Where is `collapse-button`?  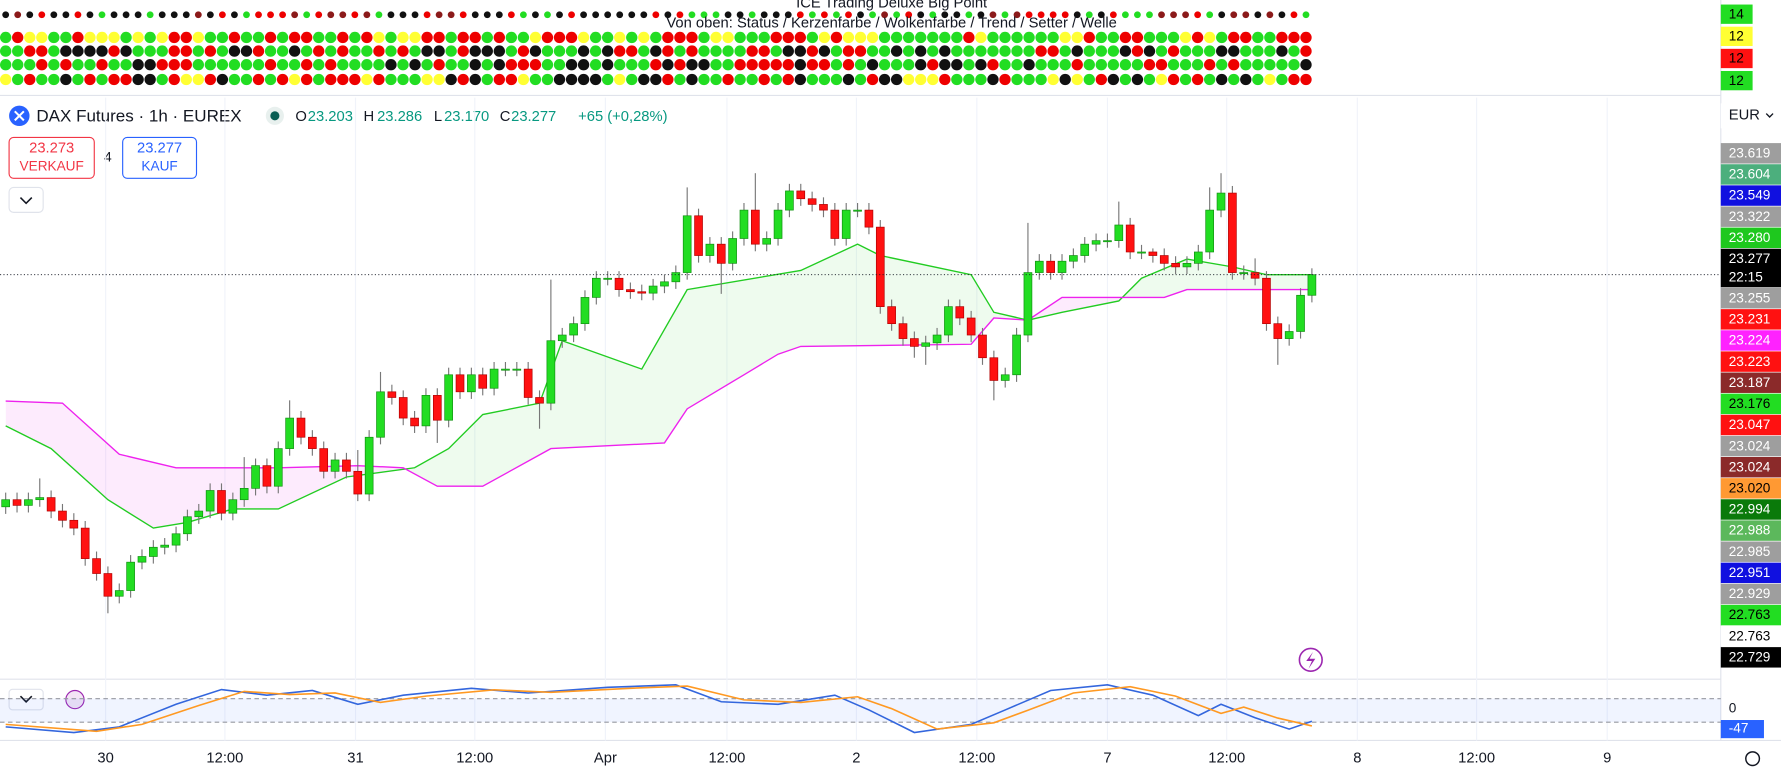 collapse-button is located at coordinates (26, 199).